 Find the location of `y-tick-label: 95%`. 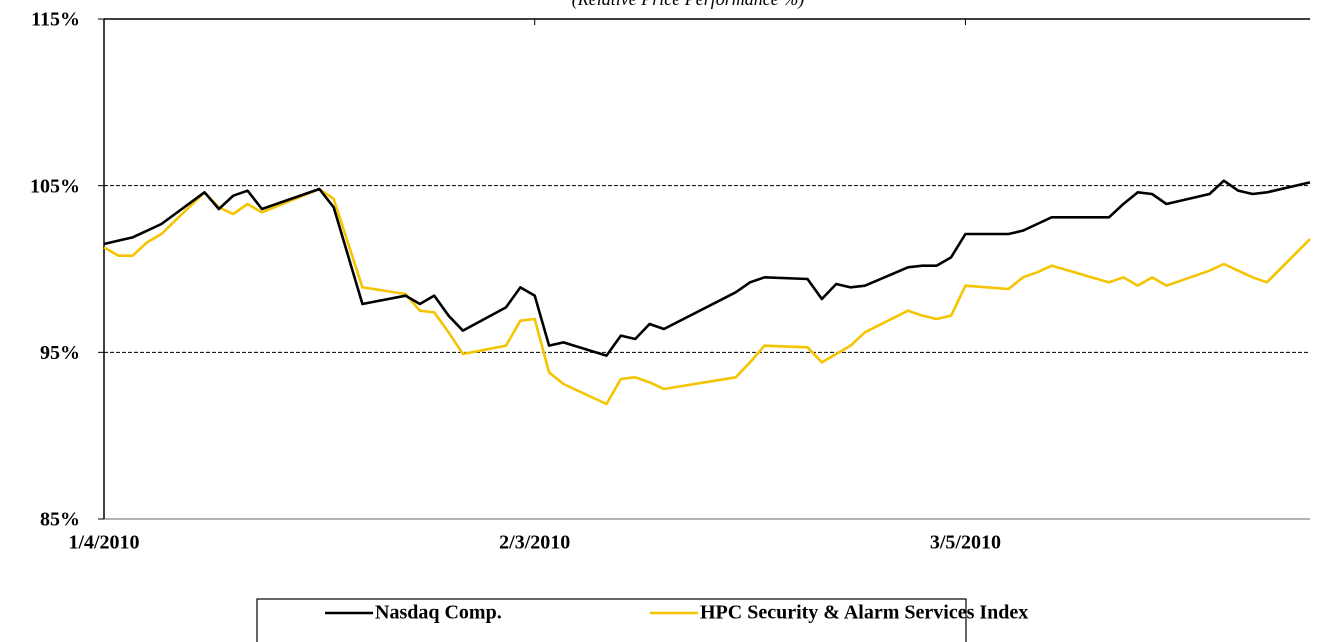

y-tick-label: 95% is located at coordinates (60, 353).